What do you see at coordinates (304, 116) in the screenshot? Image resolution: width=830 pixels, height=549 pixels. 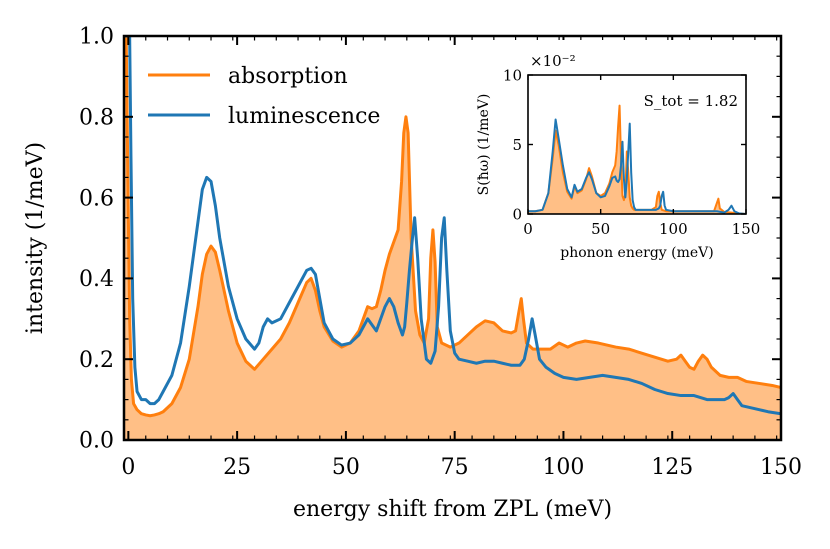 I see `legend-label-luminescence: luminescence` at bounding box center [304, 116].